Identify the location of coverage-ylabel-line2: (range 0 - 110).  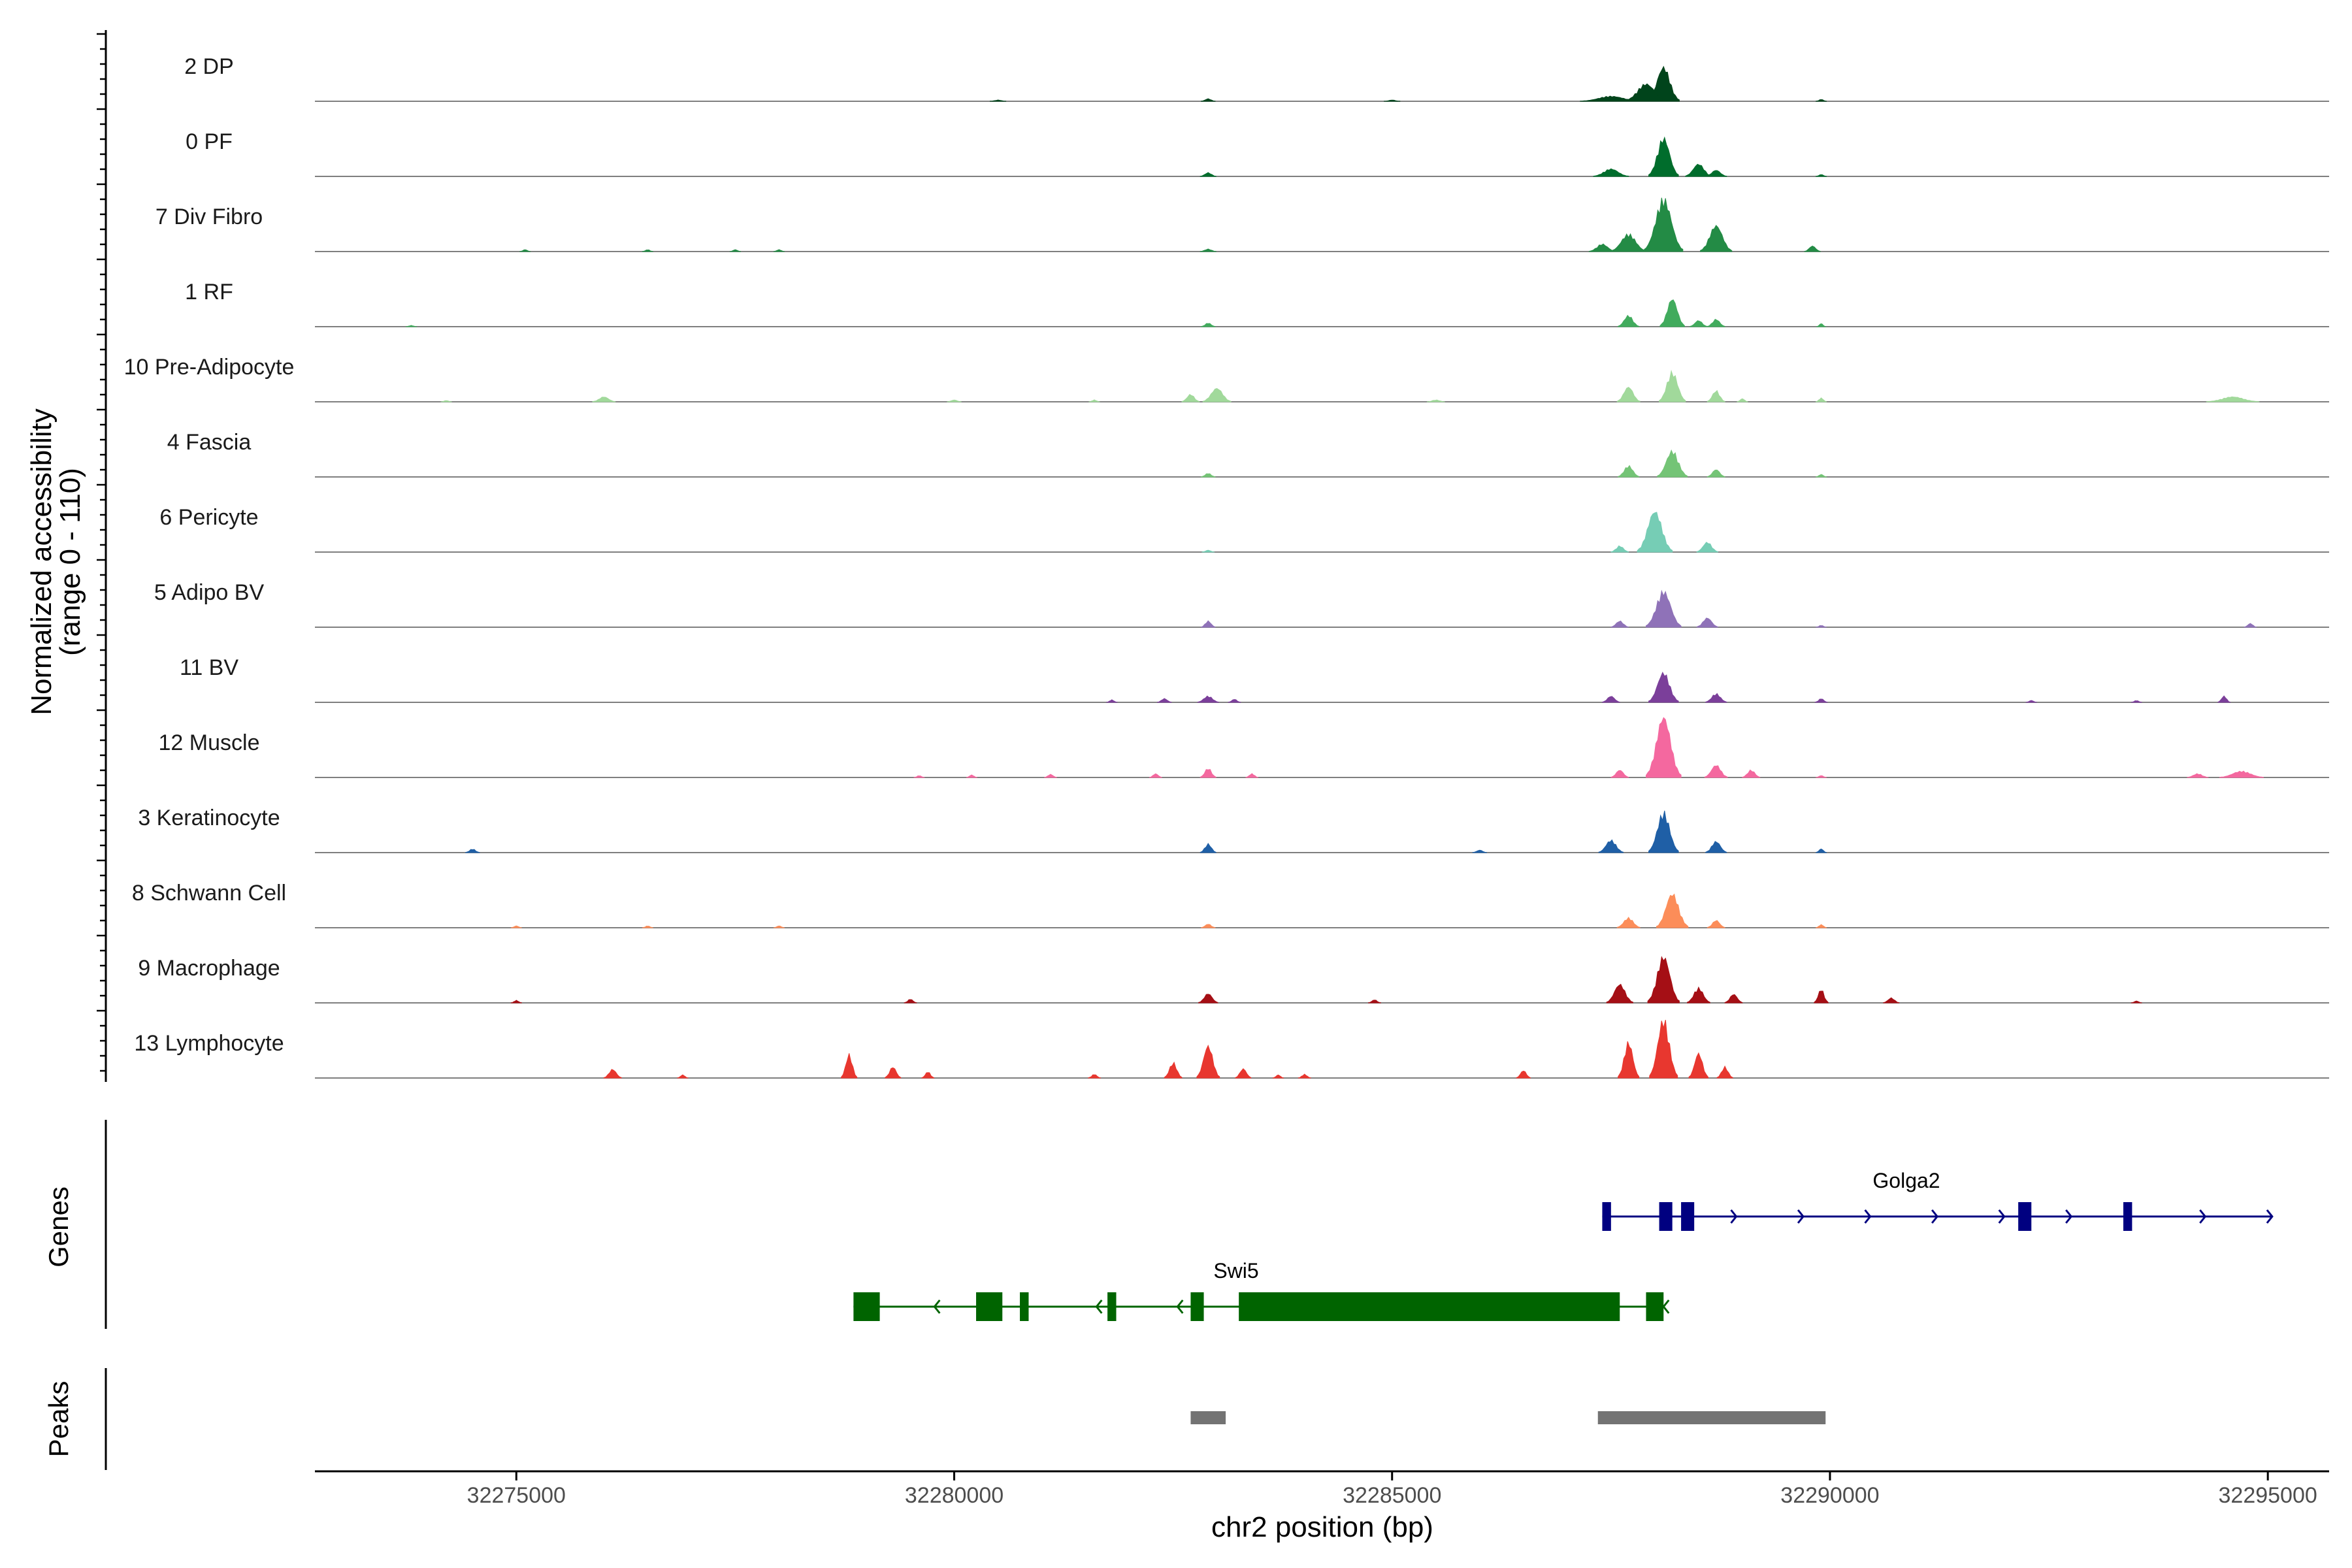
(70, 562).